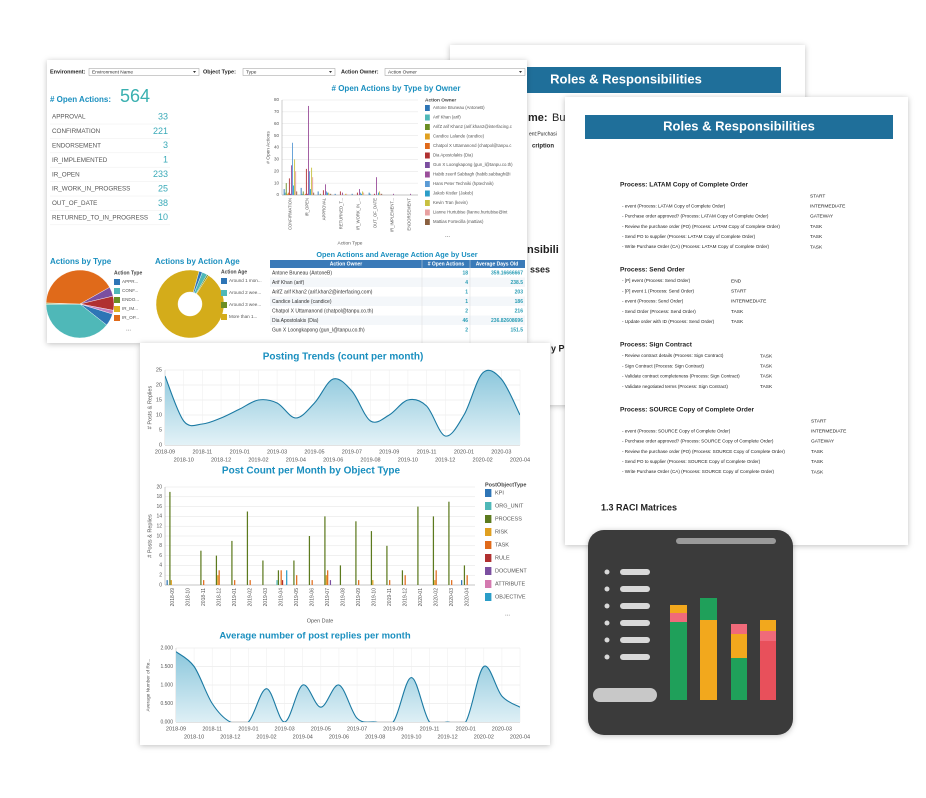 The width and height of the screenshot is (926, 798). I want to click on x-tick-label: 2019-07, so click(328, 597).